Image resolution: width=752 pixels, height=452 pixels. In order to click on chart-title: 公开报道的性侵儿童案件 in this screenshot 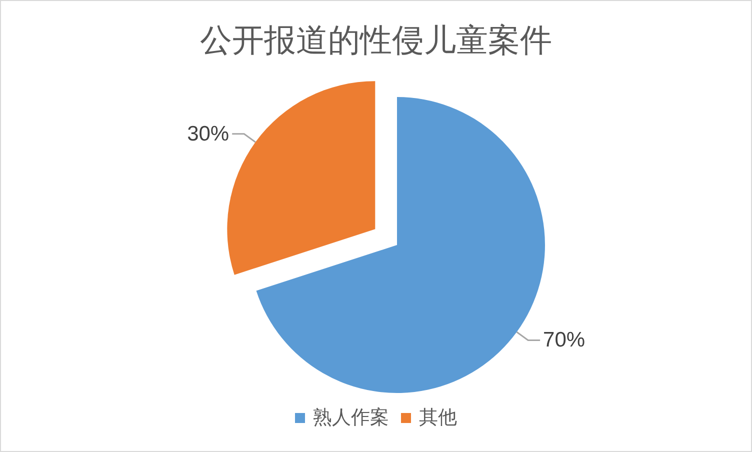, I will do `click(376, 40)`.